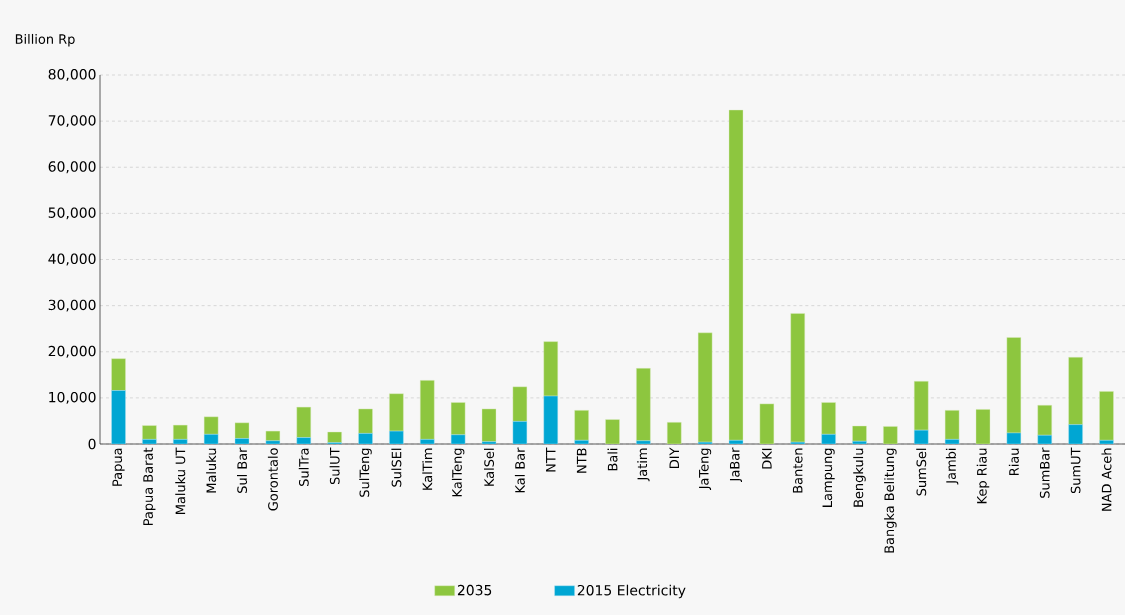  Describe the element at coordinates (1044, 472) in the screenshot. I see `x-tick-label: SumBar` at that location.